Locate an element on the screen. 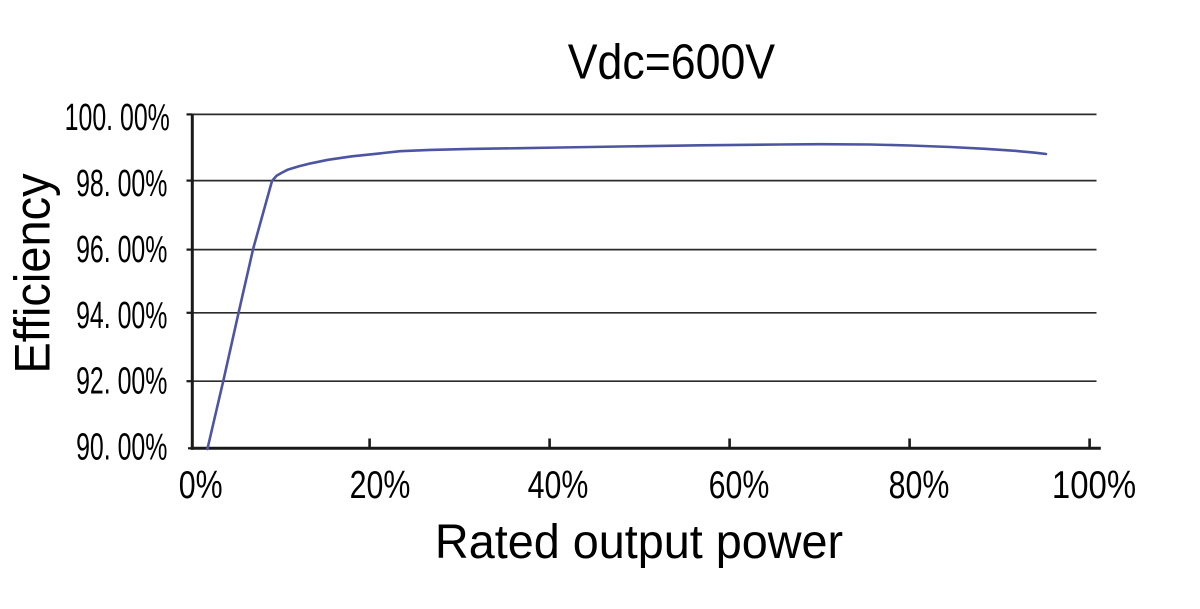  svg-text: 90. 00% is located at coordinates (121, 446).